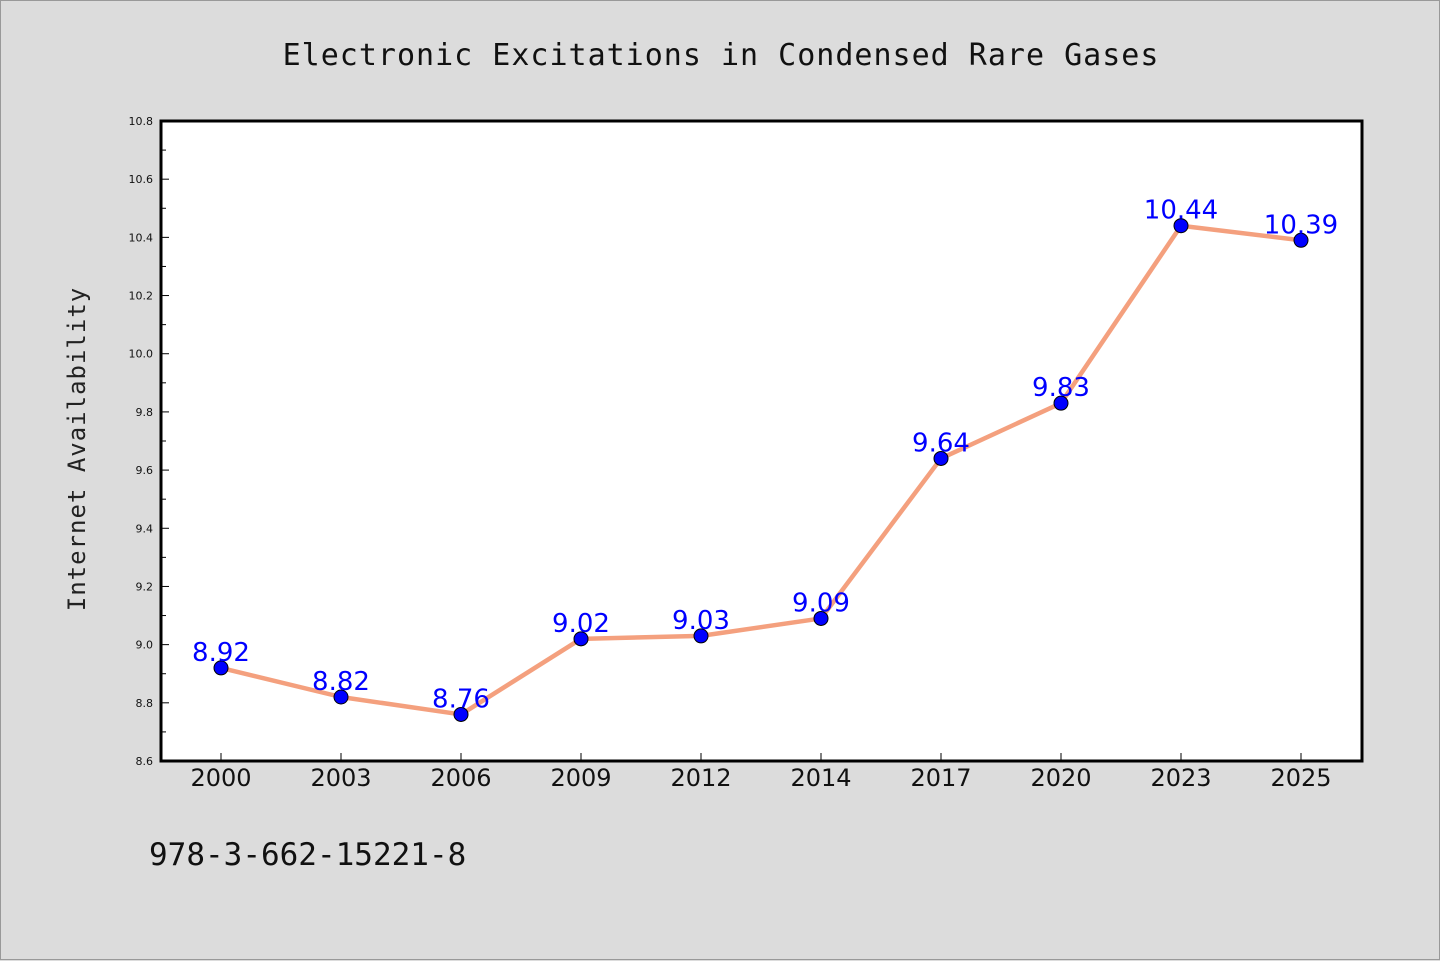 This screenshot has width=1440, height=961. I want to click on y-tick-label: 9.8, so click(145, 412).